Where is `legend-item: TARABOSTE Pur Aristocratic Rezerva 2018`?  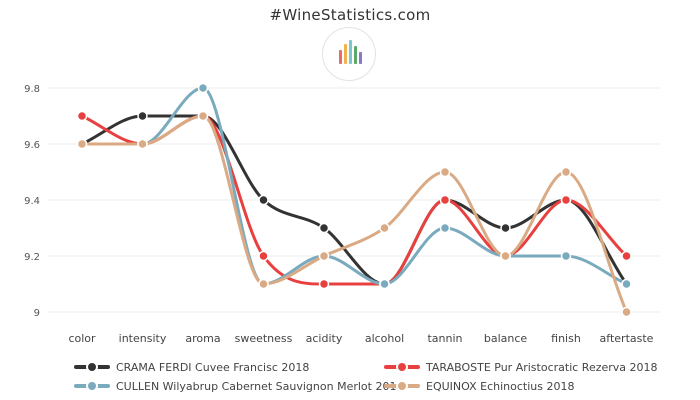 legend-item: TARABOSTE Pur Aristocratic Rezerva 2018 is located at coordinates (521, 367).